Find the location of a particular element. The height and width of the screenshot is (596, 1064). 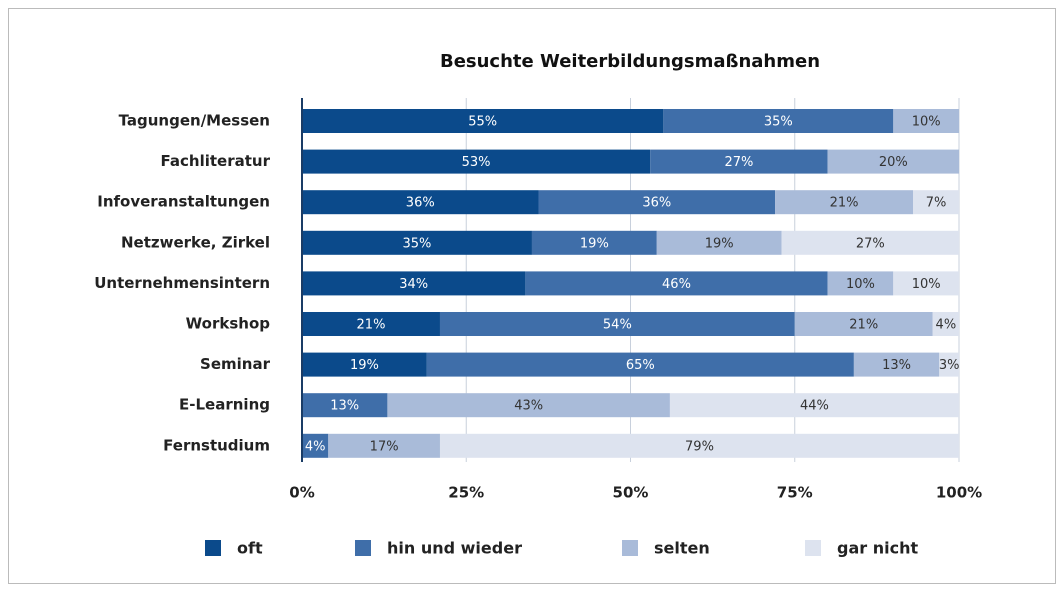

value-label: 17% is located at coordinates (384, 446).